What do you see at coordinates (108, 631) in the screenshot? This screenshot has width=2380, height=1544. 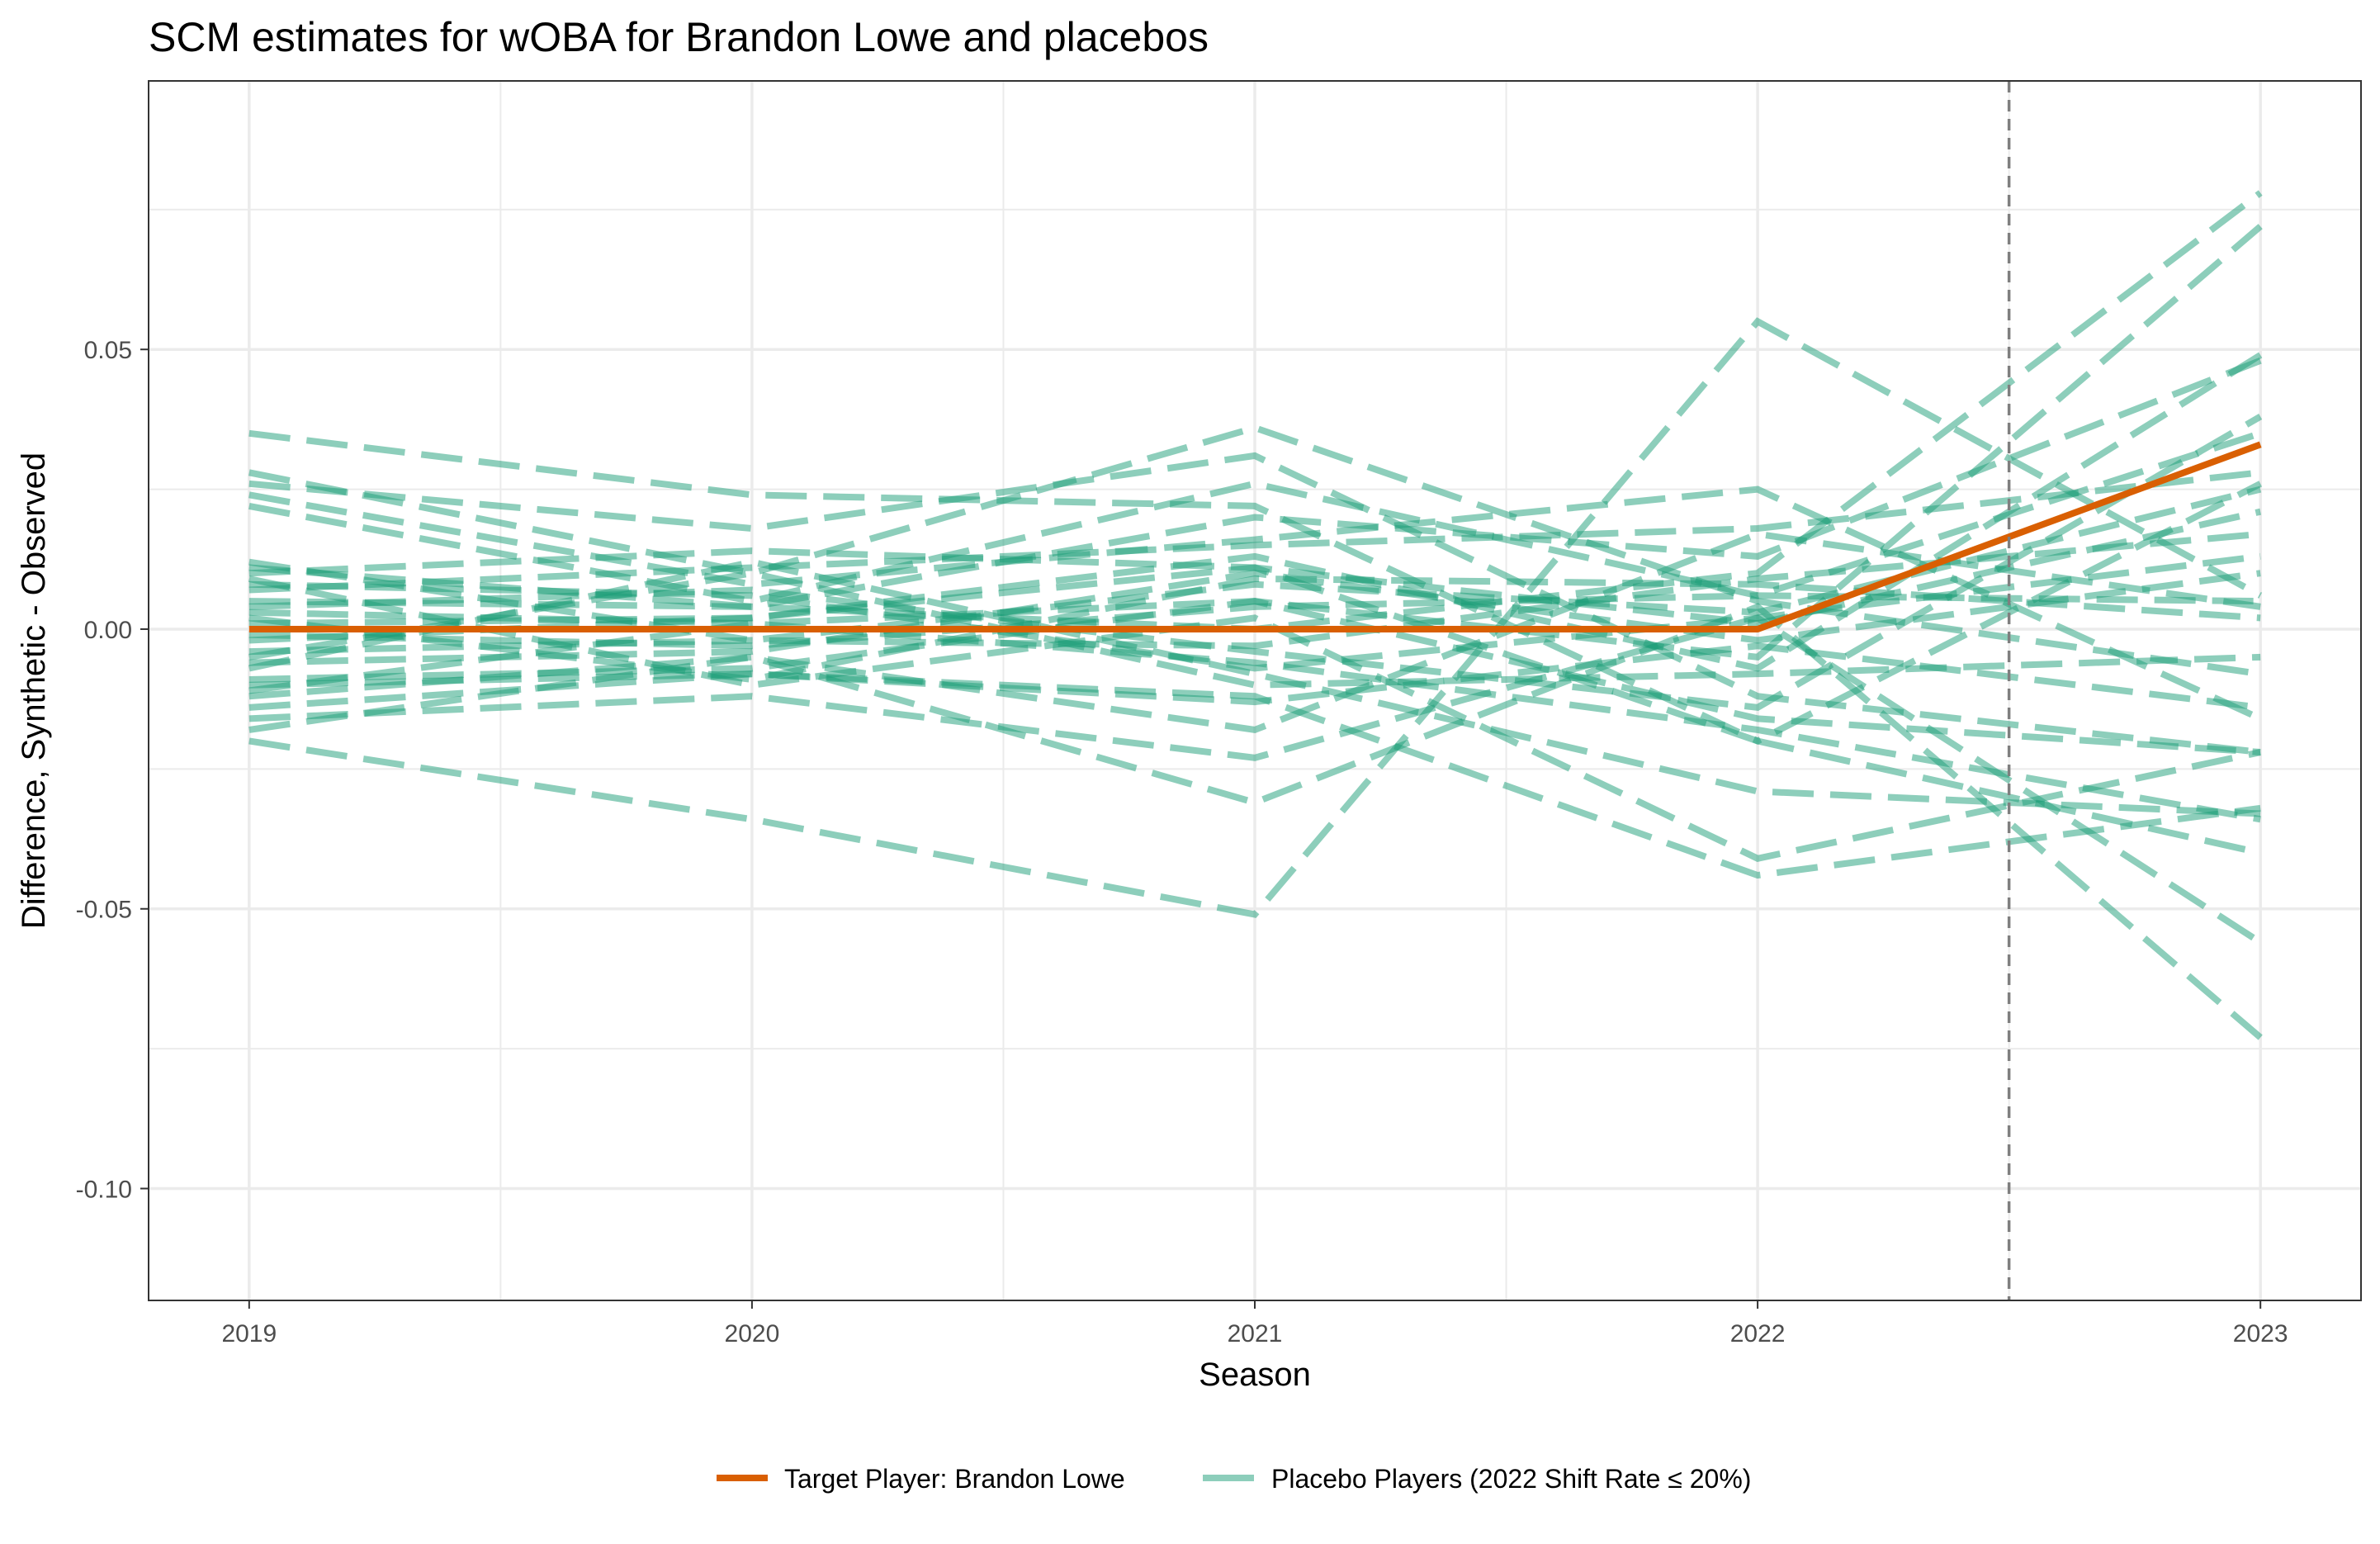 I see `y-tick-label: 0.00` at bounding box center [108, 631].